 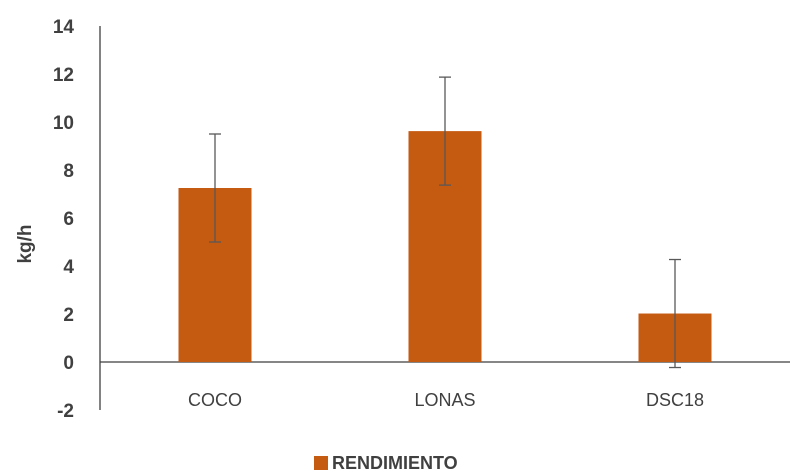 I want to click on y-tick-label: 14, so click(x=64, y=27).